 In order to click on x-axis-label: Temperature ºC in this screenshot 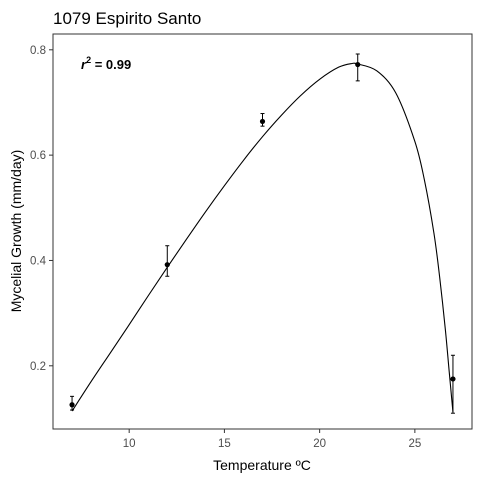, I will do `click(262, 465)`.